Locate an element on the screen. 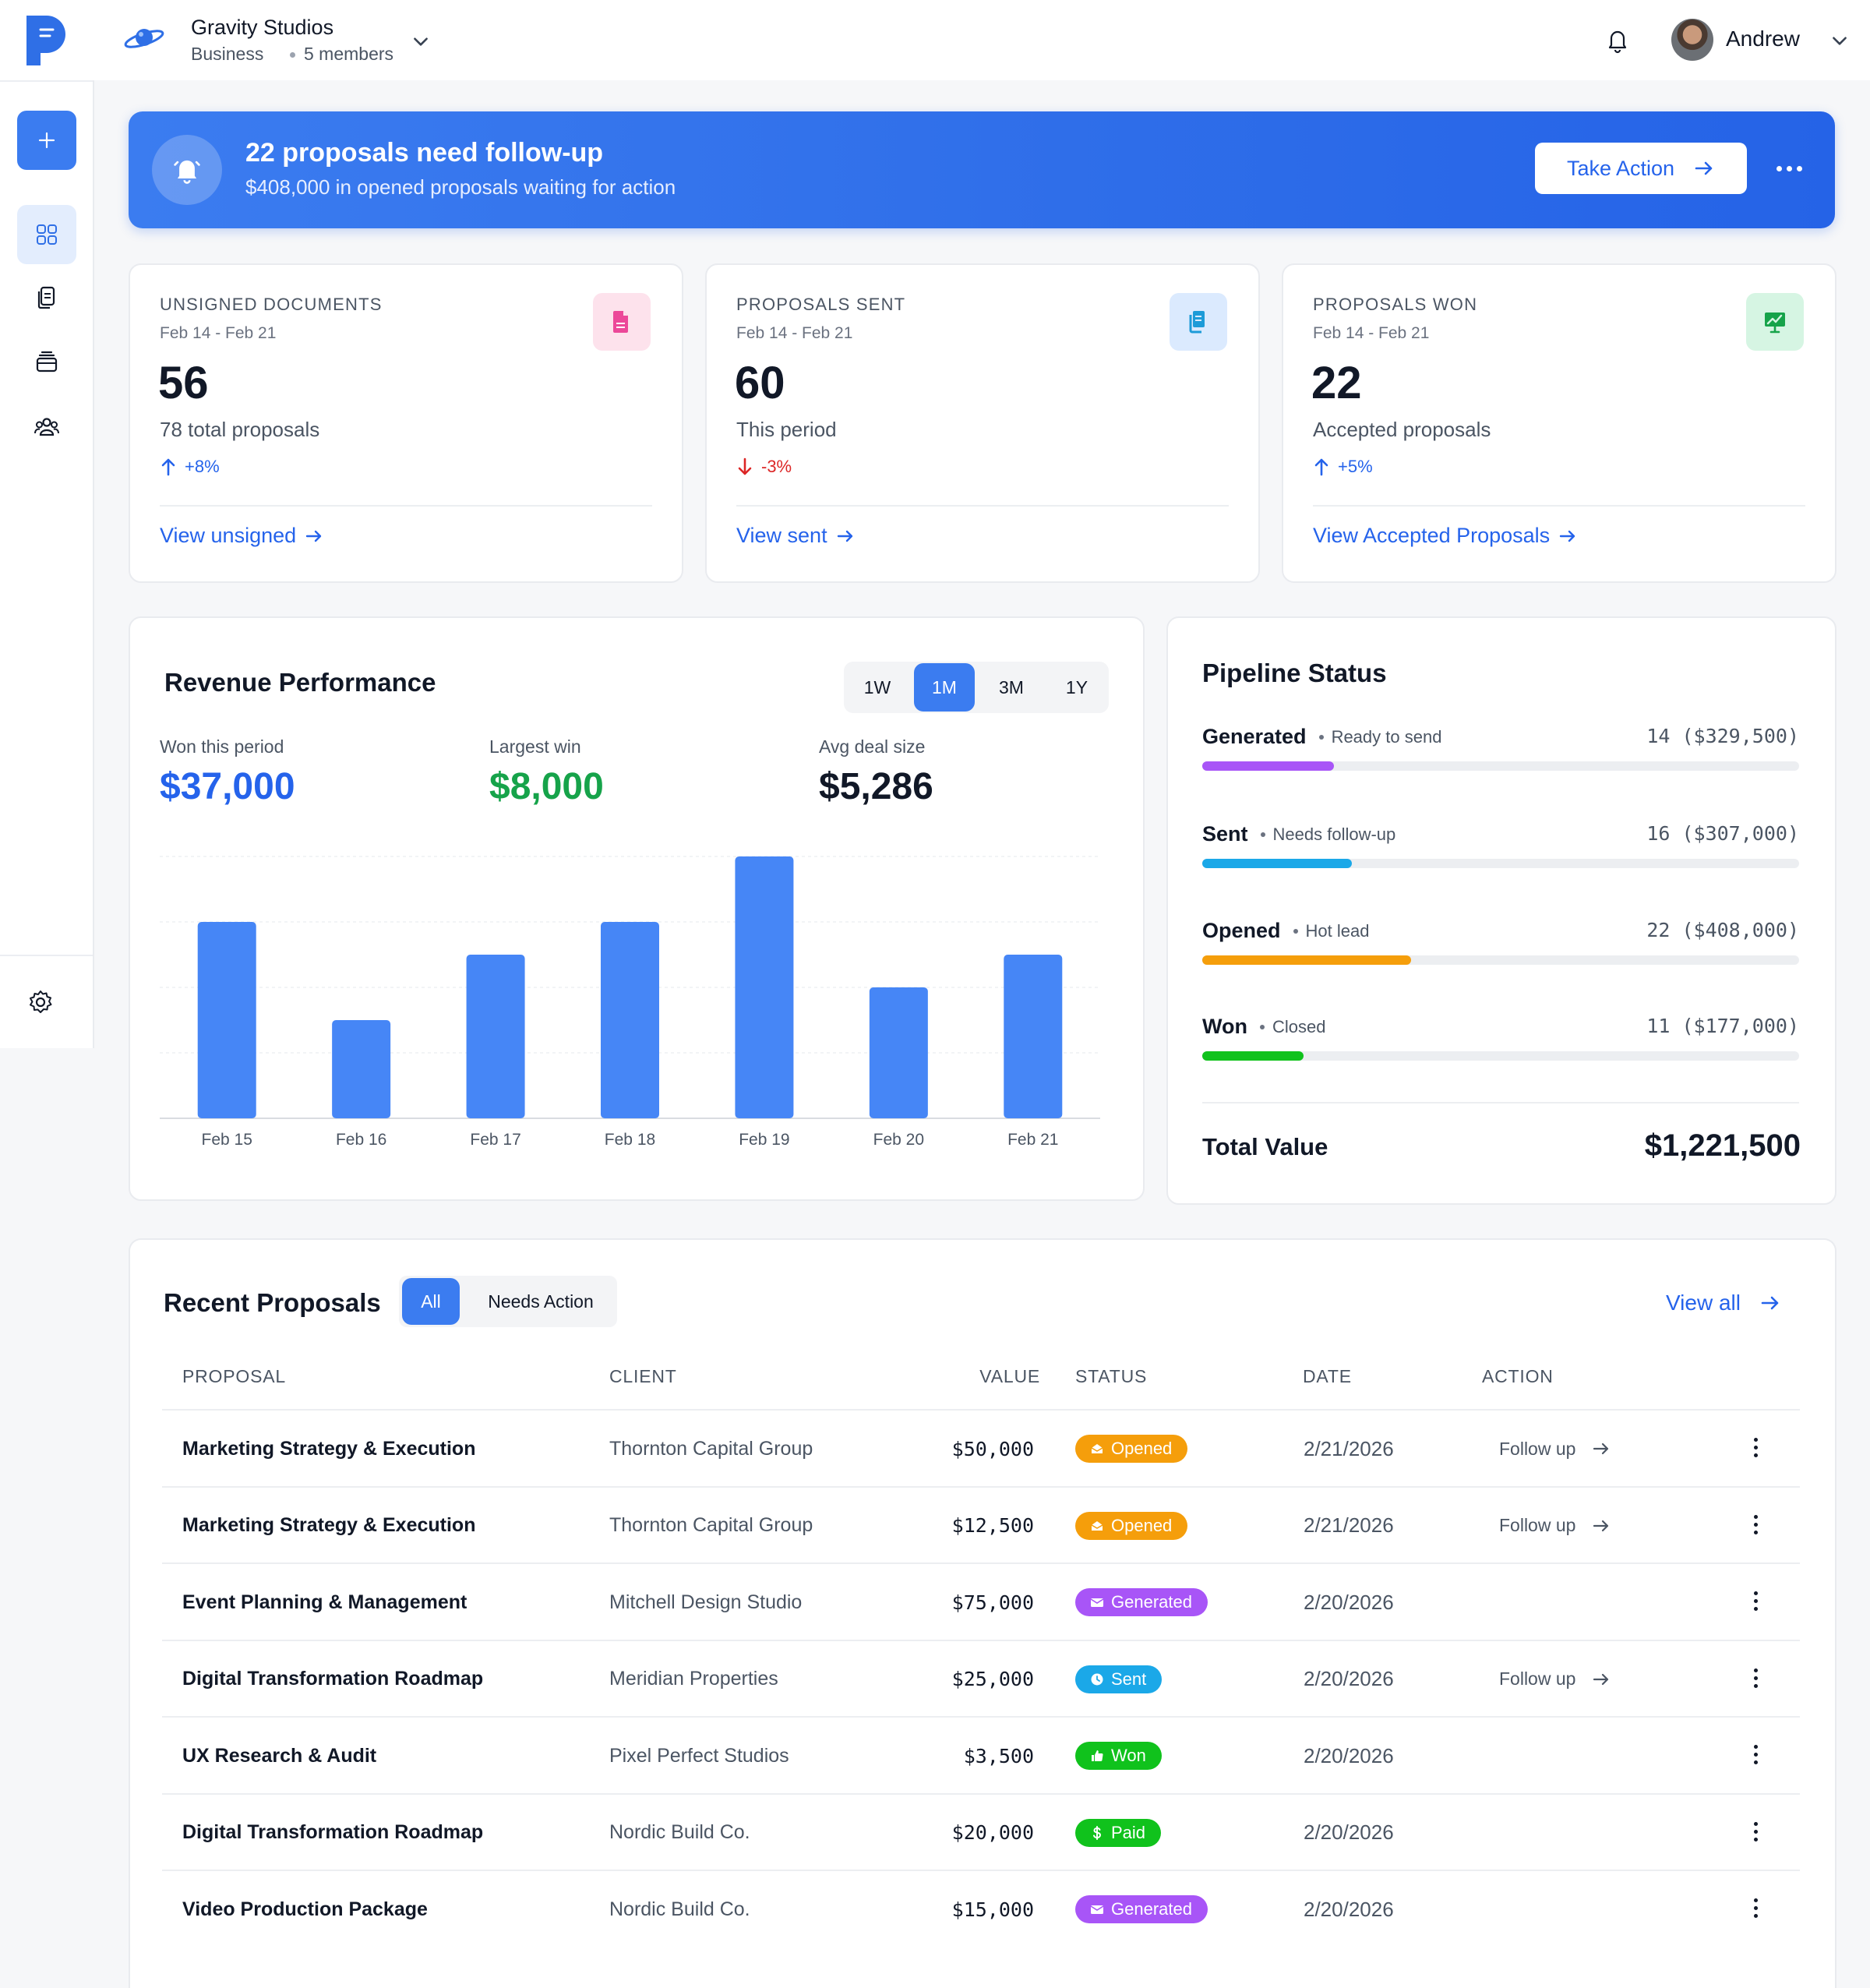  stat-view-link: View Accepted Proposals is located at coordinates (1445, 536).